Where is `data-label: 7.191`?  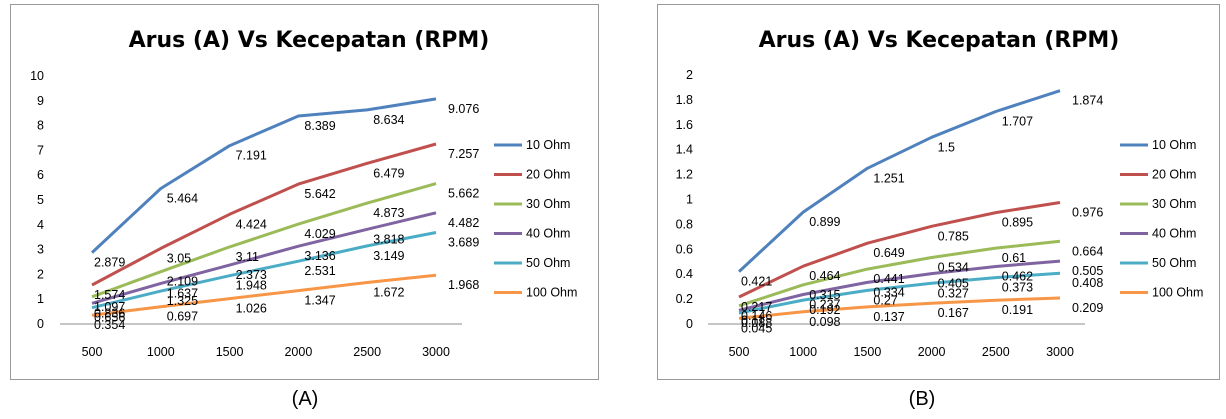 data-label: 7.191 is located at coordinates (251, 156).